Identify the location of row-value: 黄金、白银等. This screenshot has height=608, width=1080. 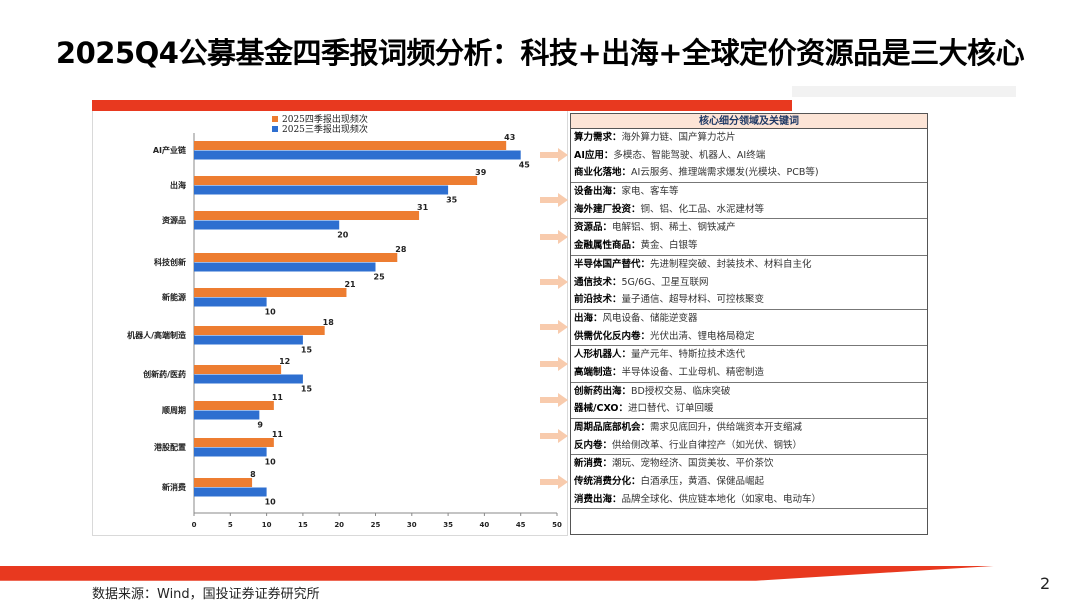
(669, 246).